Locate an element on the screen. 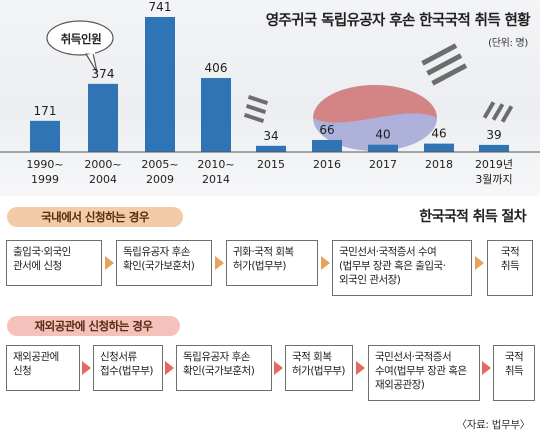  overseas-label: 재외공관에 신청하는 경우 is located at coordinates (93, 326).